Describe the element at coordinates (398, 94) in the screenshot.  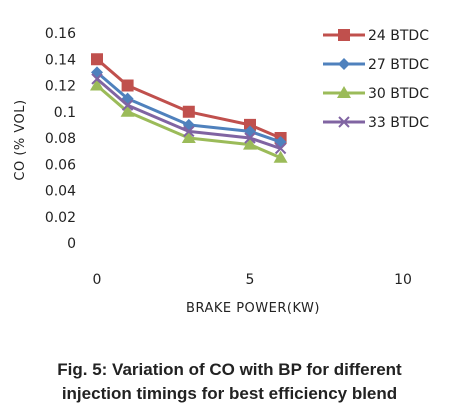
I see `legend-label: 30 BTDC` at that location.